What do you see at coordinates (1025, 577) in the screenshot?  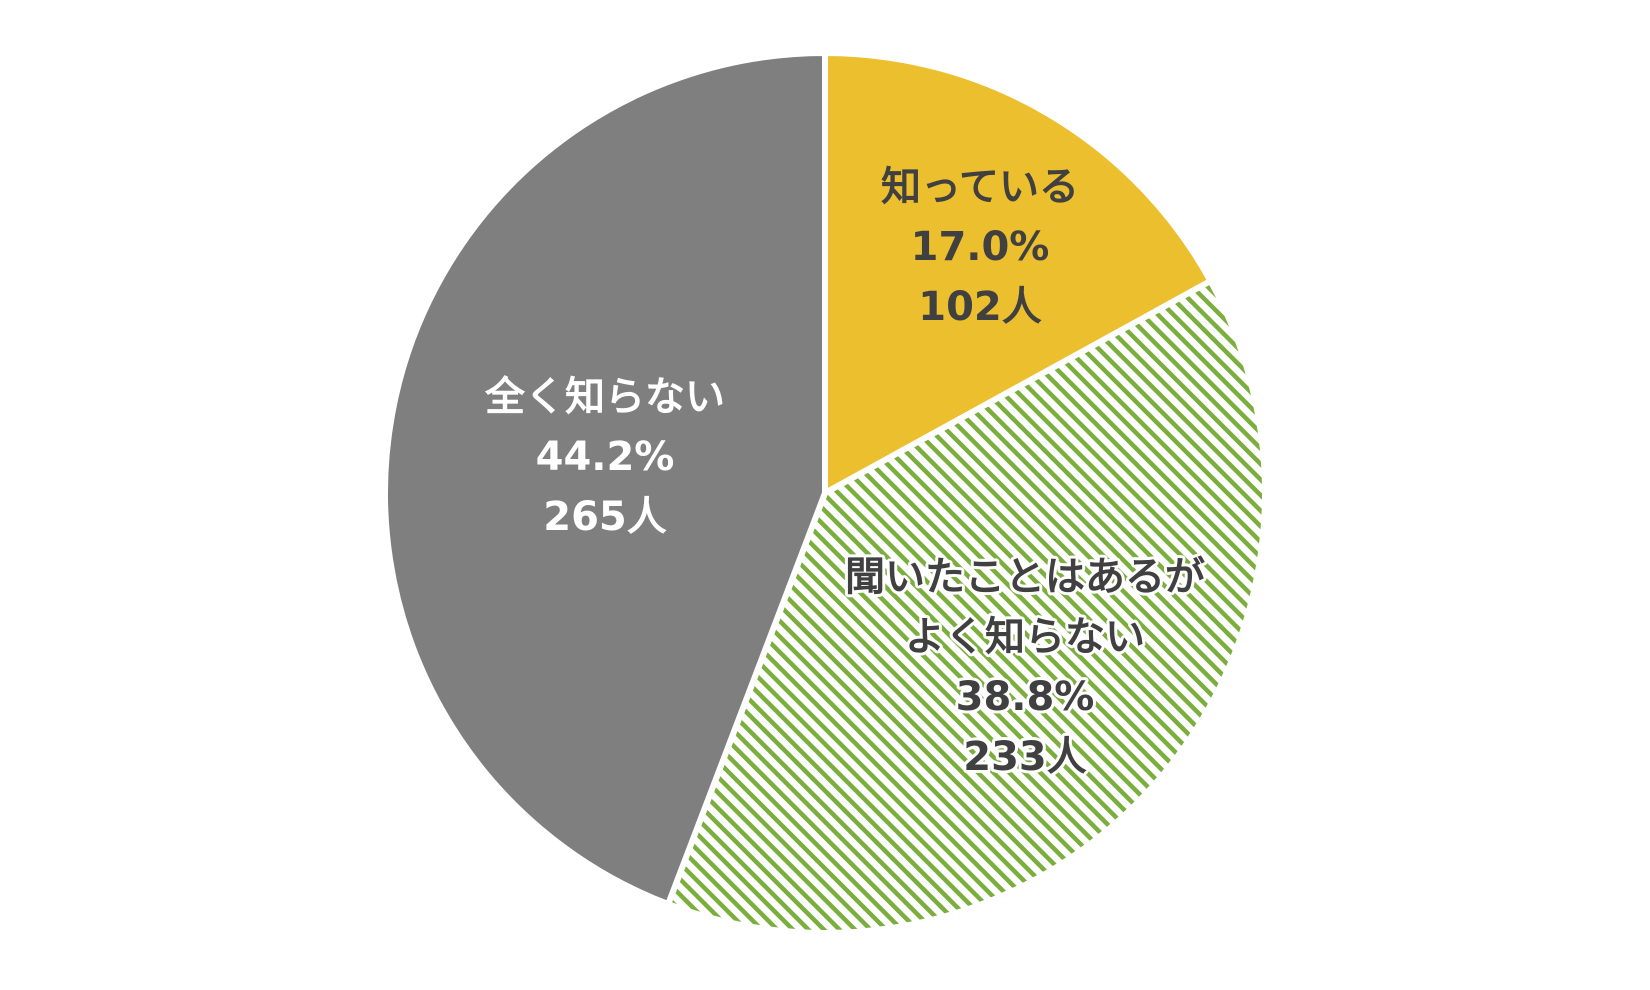 I see `slice-label: 聞いたことはあるが` at bounding box center [1025, 577].